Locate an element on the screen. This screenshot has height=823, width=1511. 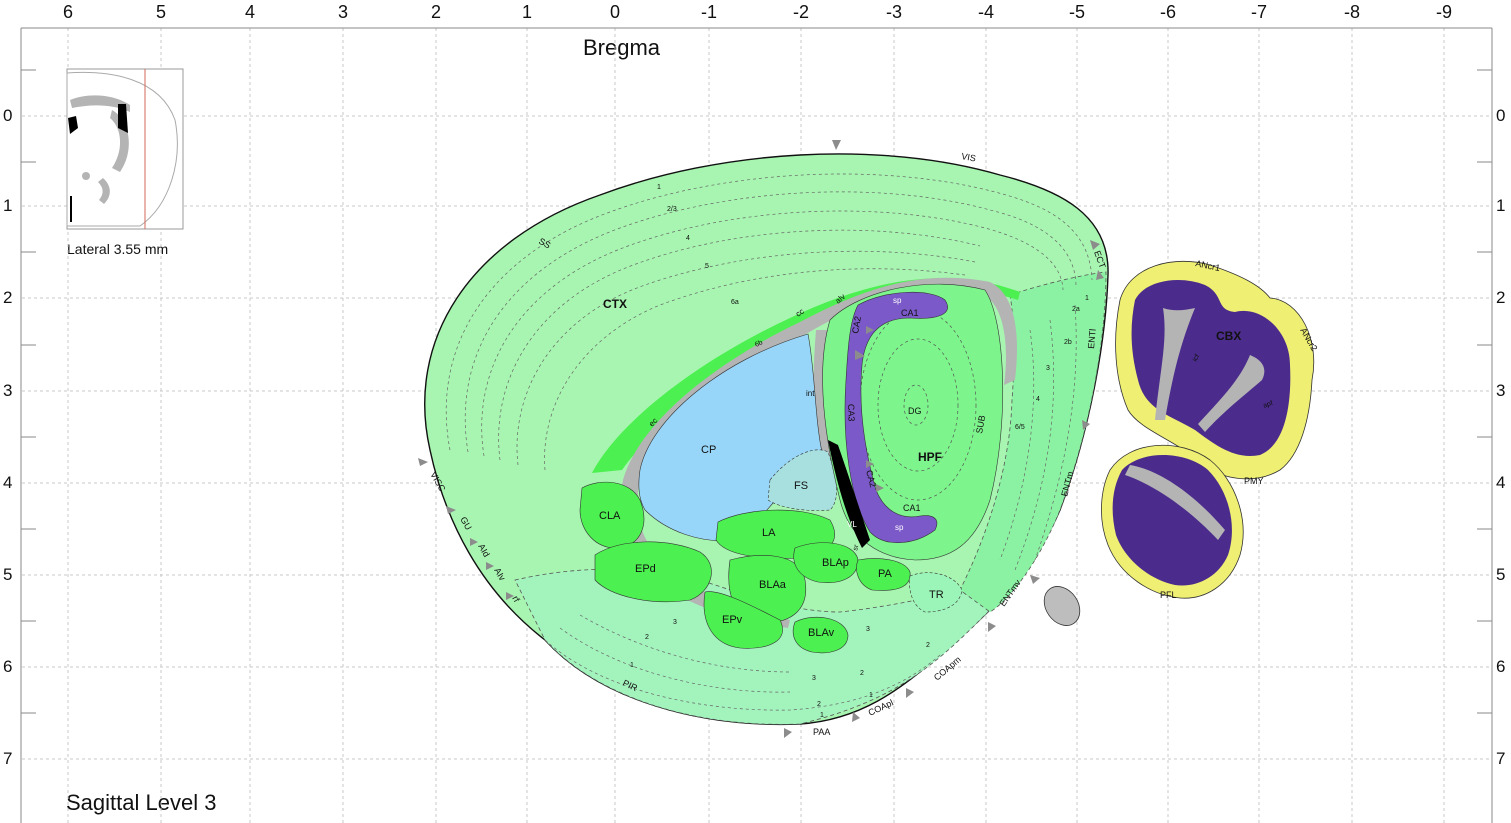
label-ca3: CA3 is located at coordinates (851, 413).